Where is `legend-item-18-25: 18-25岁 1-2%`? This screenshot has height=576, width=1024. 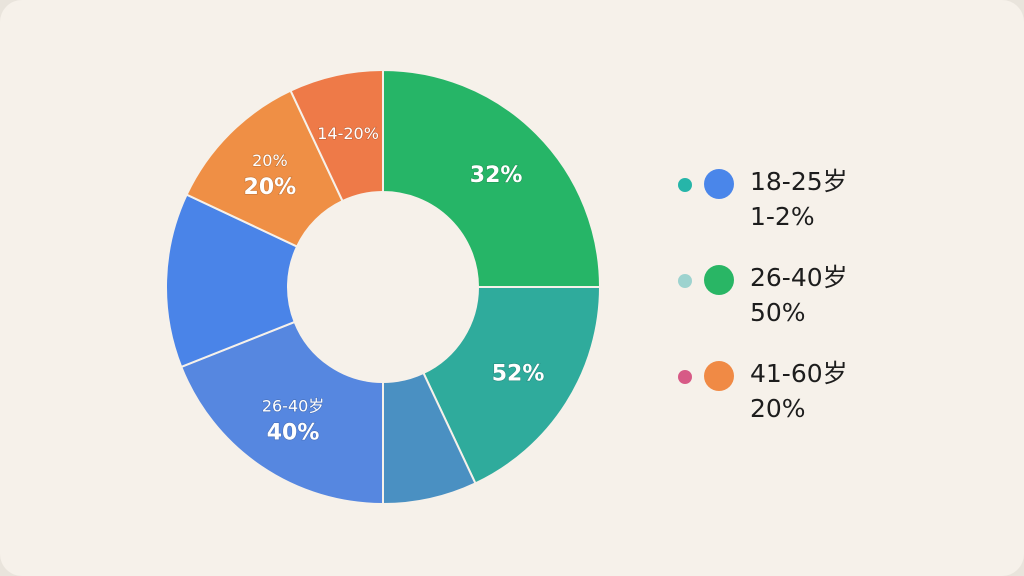 legend-item-18-25: 18-25岁 1-2% is located at coordinates (837, 210).